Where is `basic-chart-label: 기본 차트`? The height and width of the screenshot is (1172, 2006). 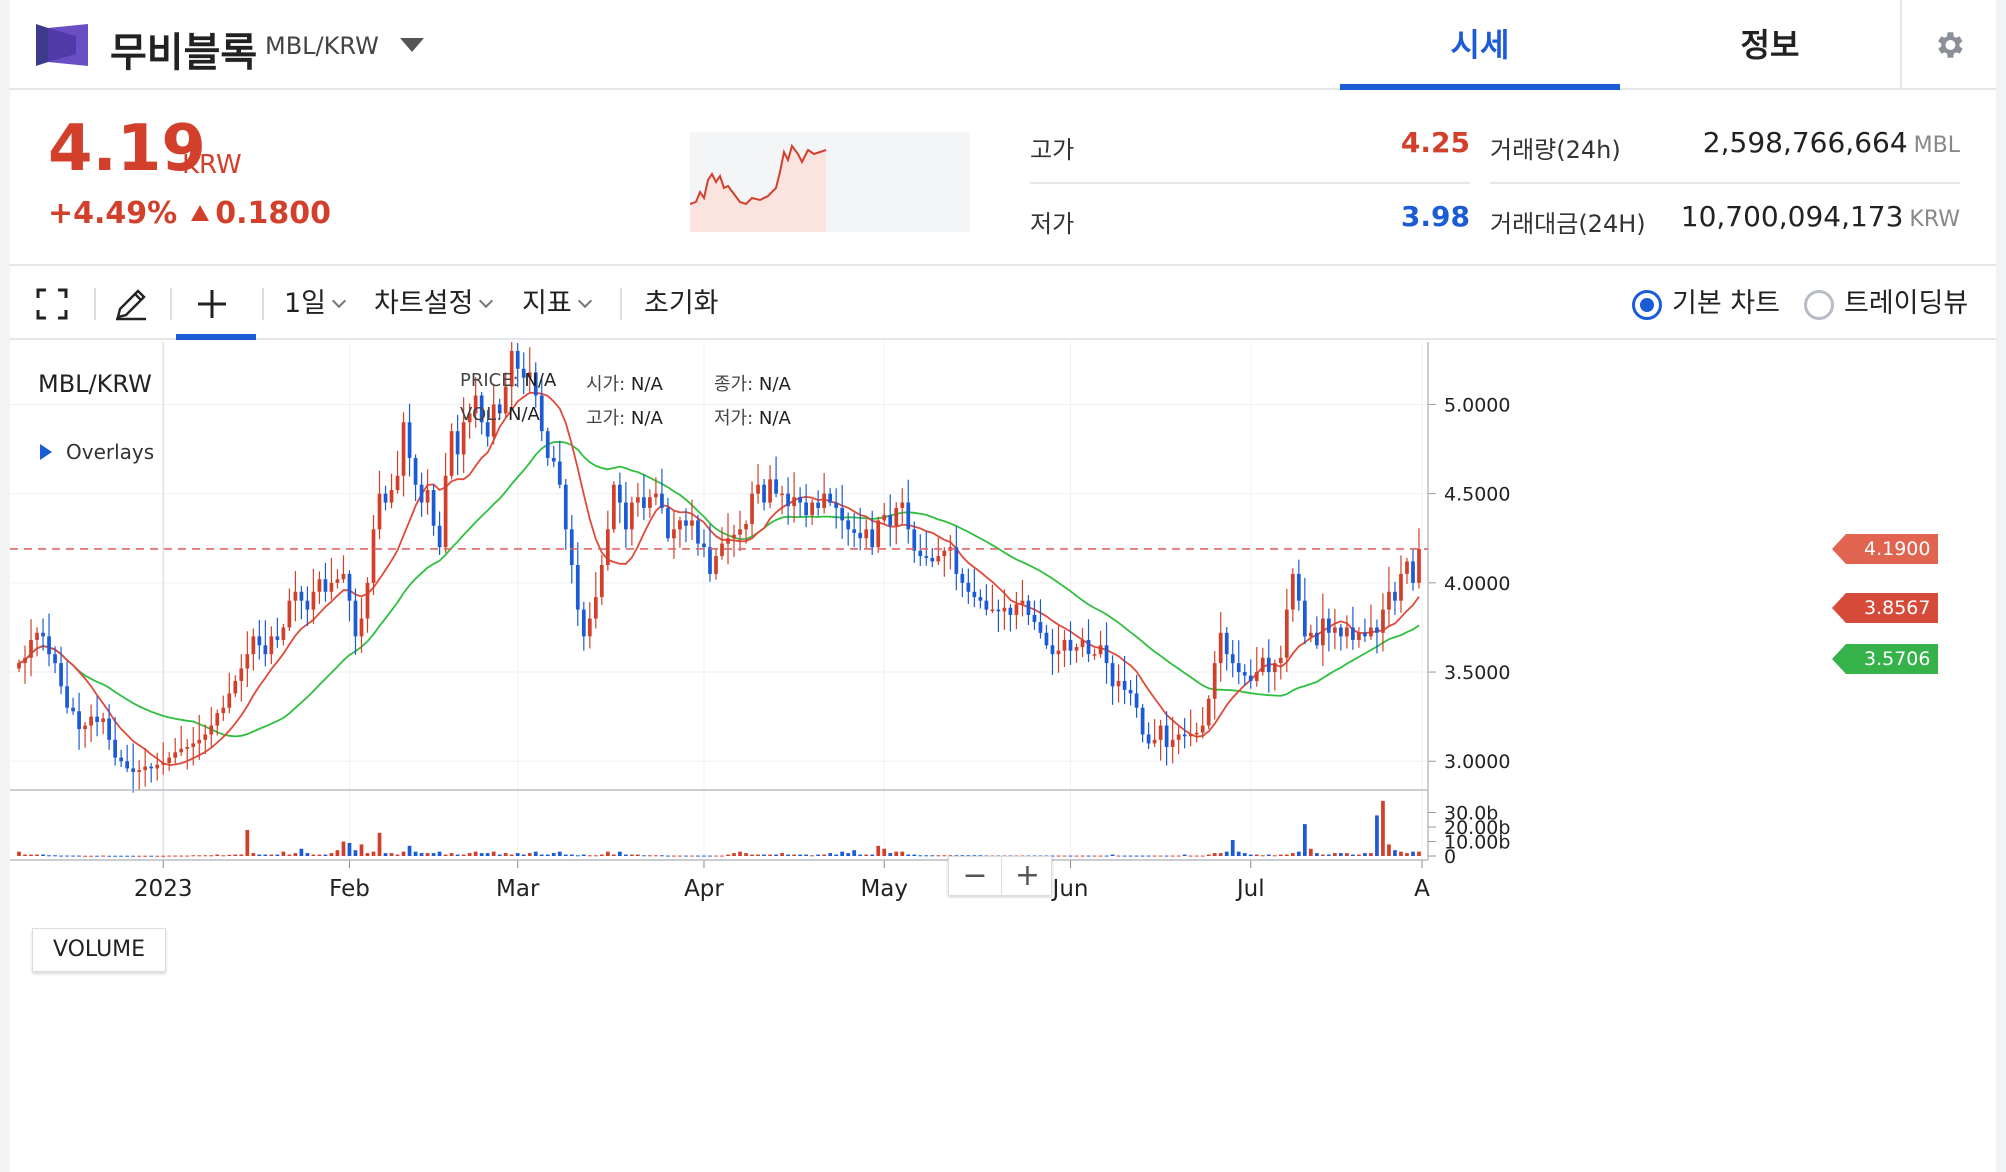 basic-chart-label: 기본 차트 is located at coordinates (1726, 303).